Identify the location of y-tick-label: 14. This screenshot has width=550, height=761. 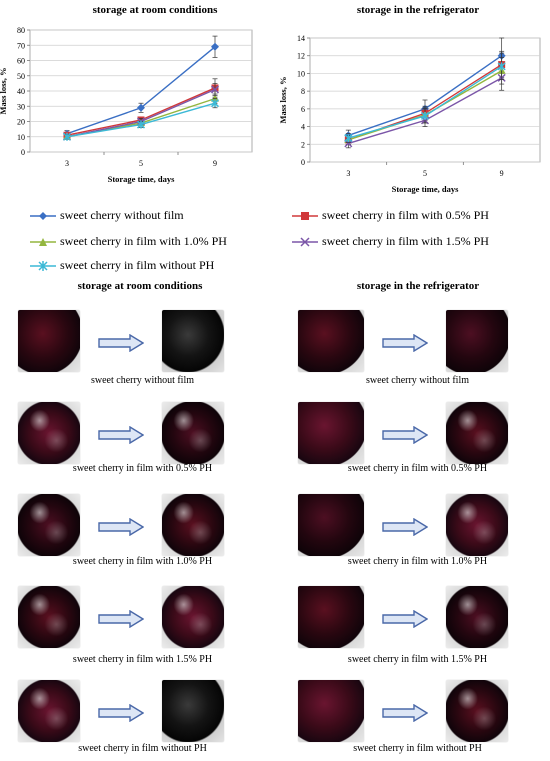
(301, 38).